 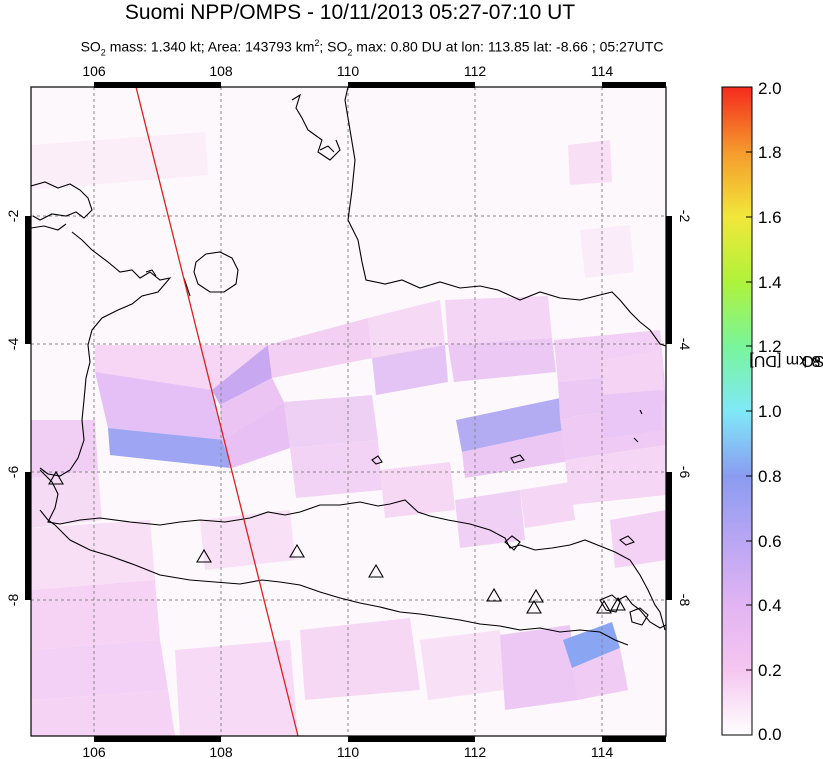 What do you see at coordinates (13, 472) in the screenshot?
I see `lat-tick-left: -6` at bounding box center [13, 472].